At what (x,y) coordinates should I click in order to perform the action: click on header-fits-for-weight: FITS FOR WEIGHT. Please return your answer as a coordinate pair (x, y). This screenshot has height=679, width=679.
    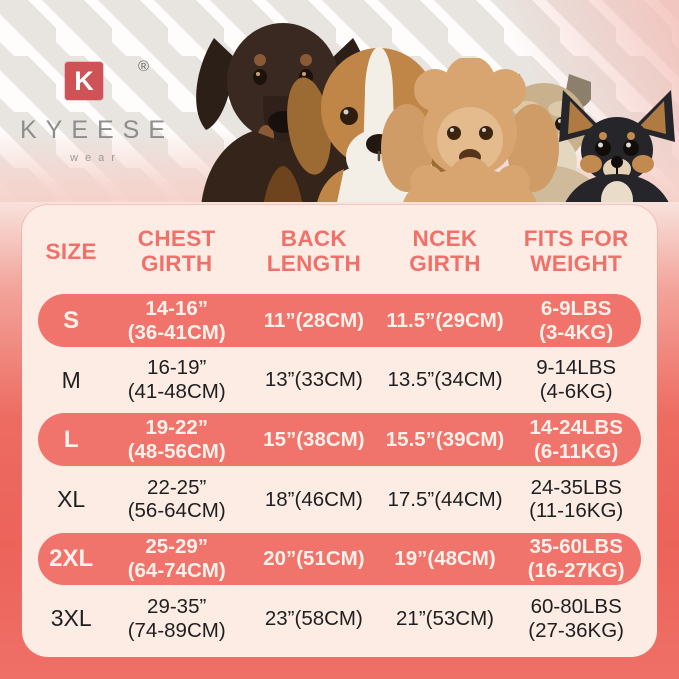
    Looking at the image, I should click on (576, 251).